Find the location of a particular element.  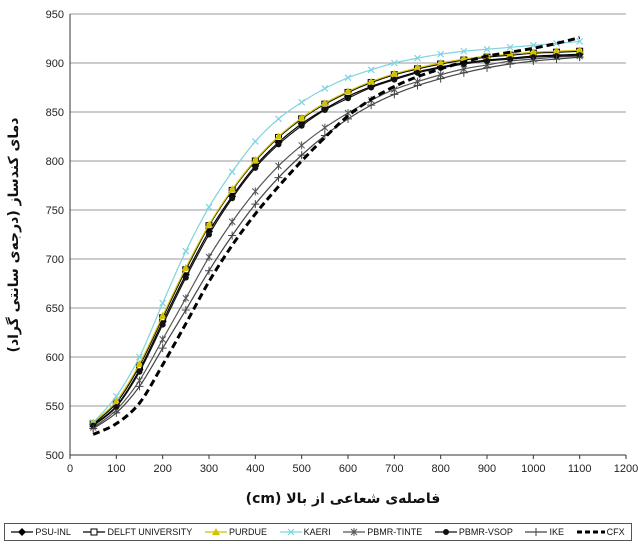

legend-item: DELFT UNIVERSITY is located at coordinates (137, 532).